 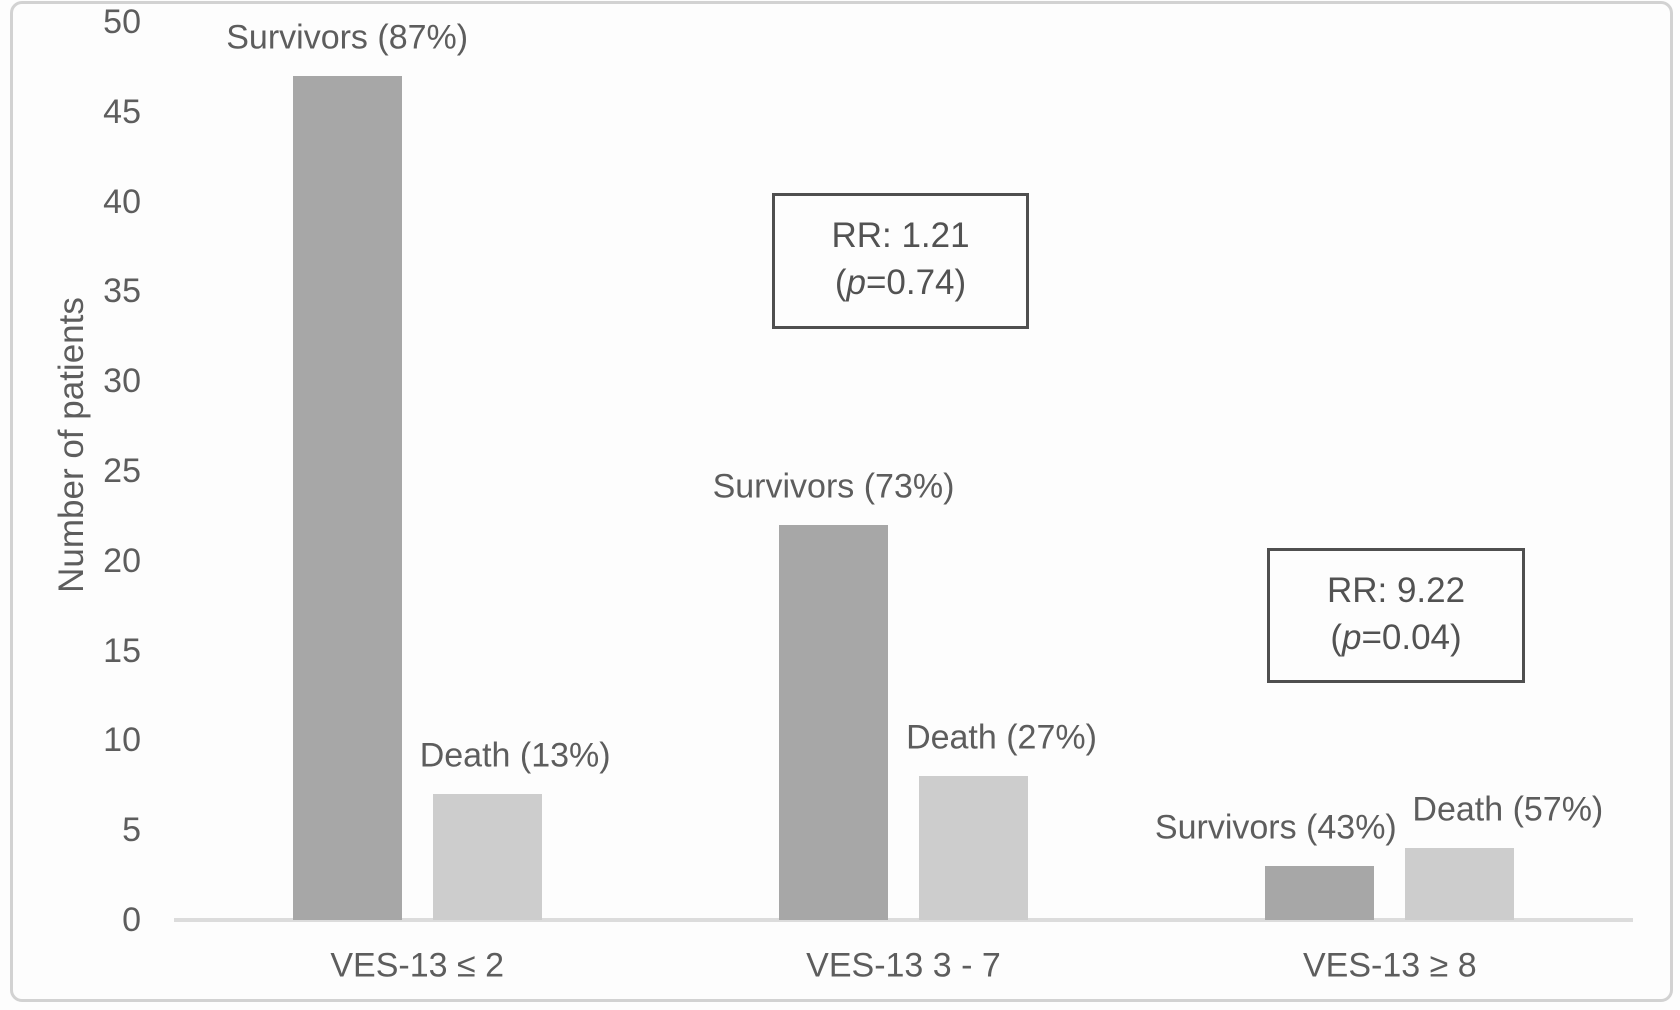 I want to click on p-rest-2: =0.04), so click(x=1411, y=637).